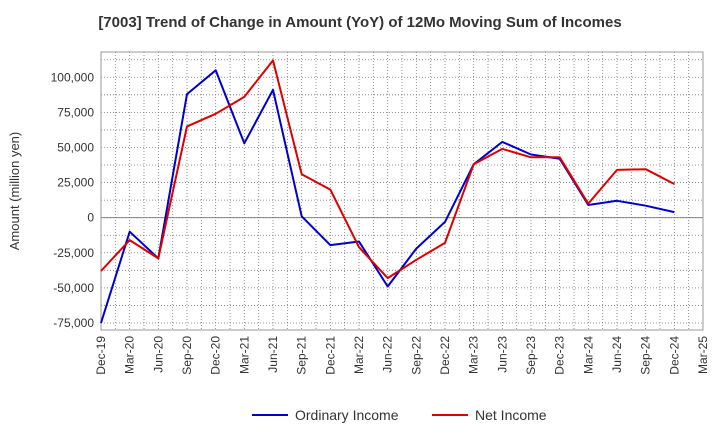 This screenshot has width=720, height=440. I want to click on x-tick-label: Sep-21, so click(302, 355).